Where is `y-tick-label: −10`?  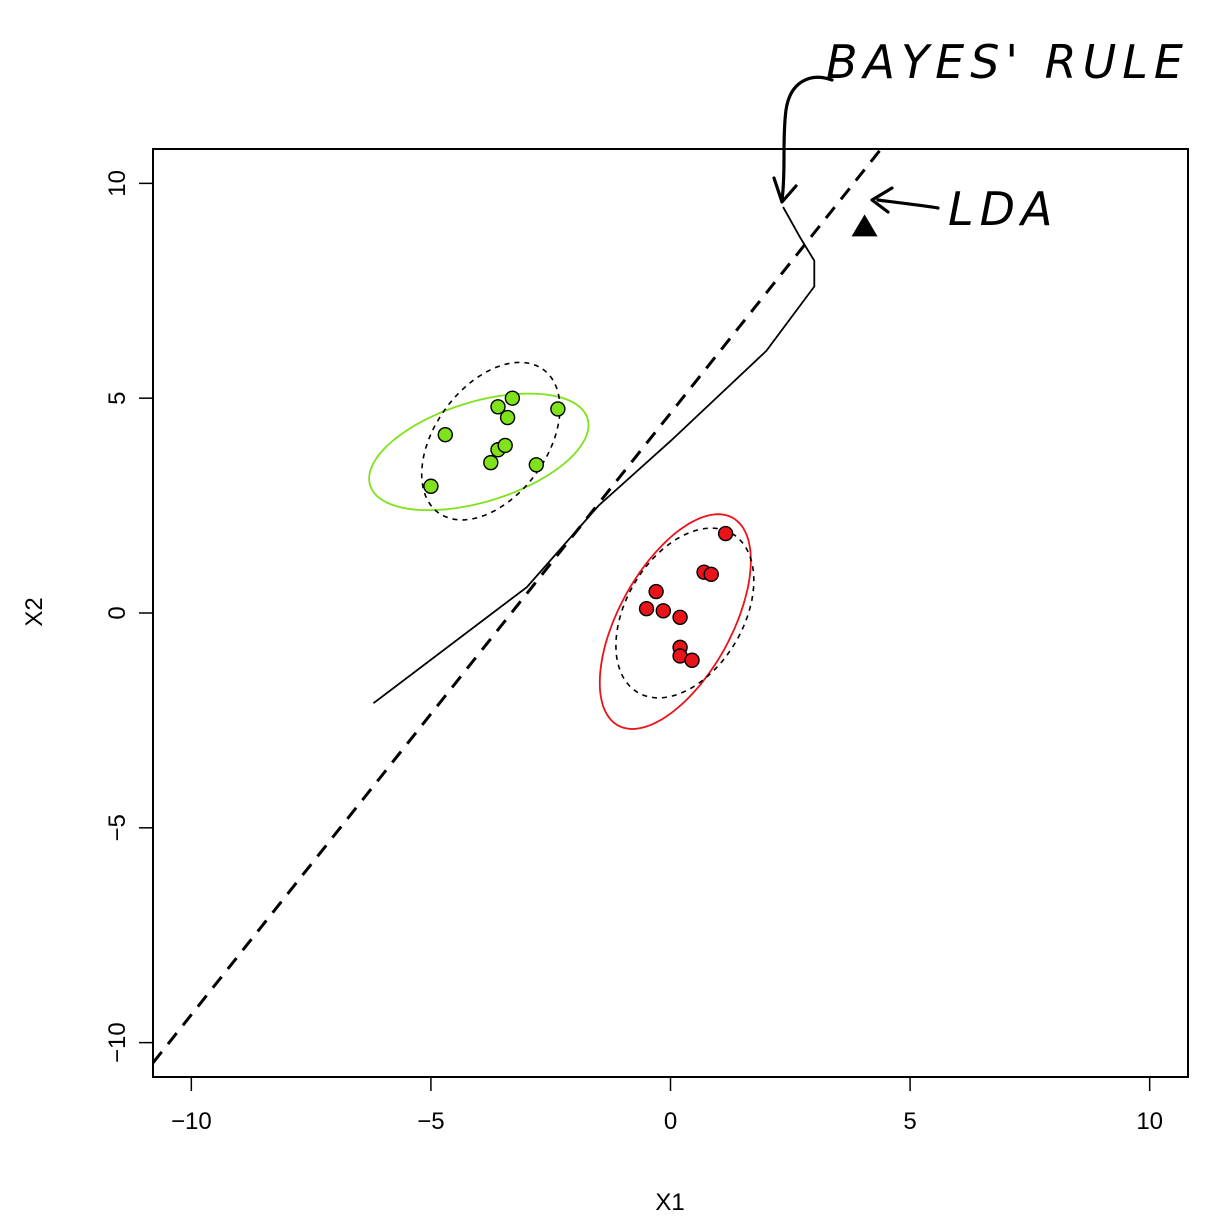
y-tick-label: −10 is located at coordinates (117, 1042).